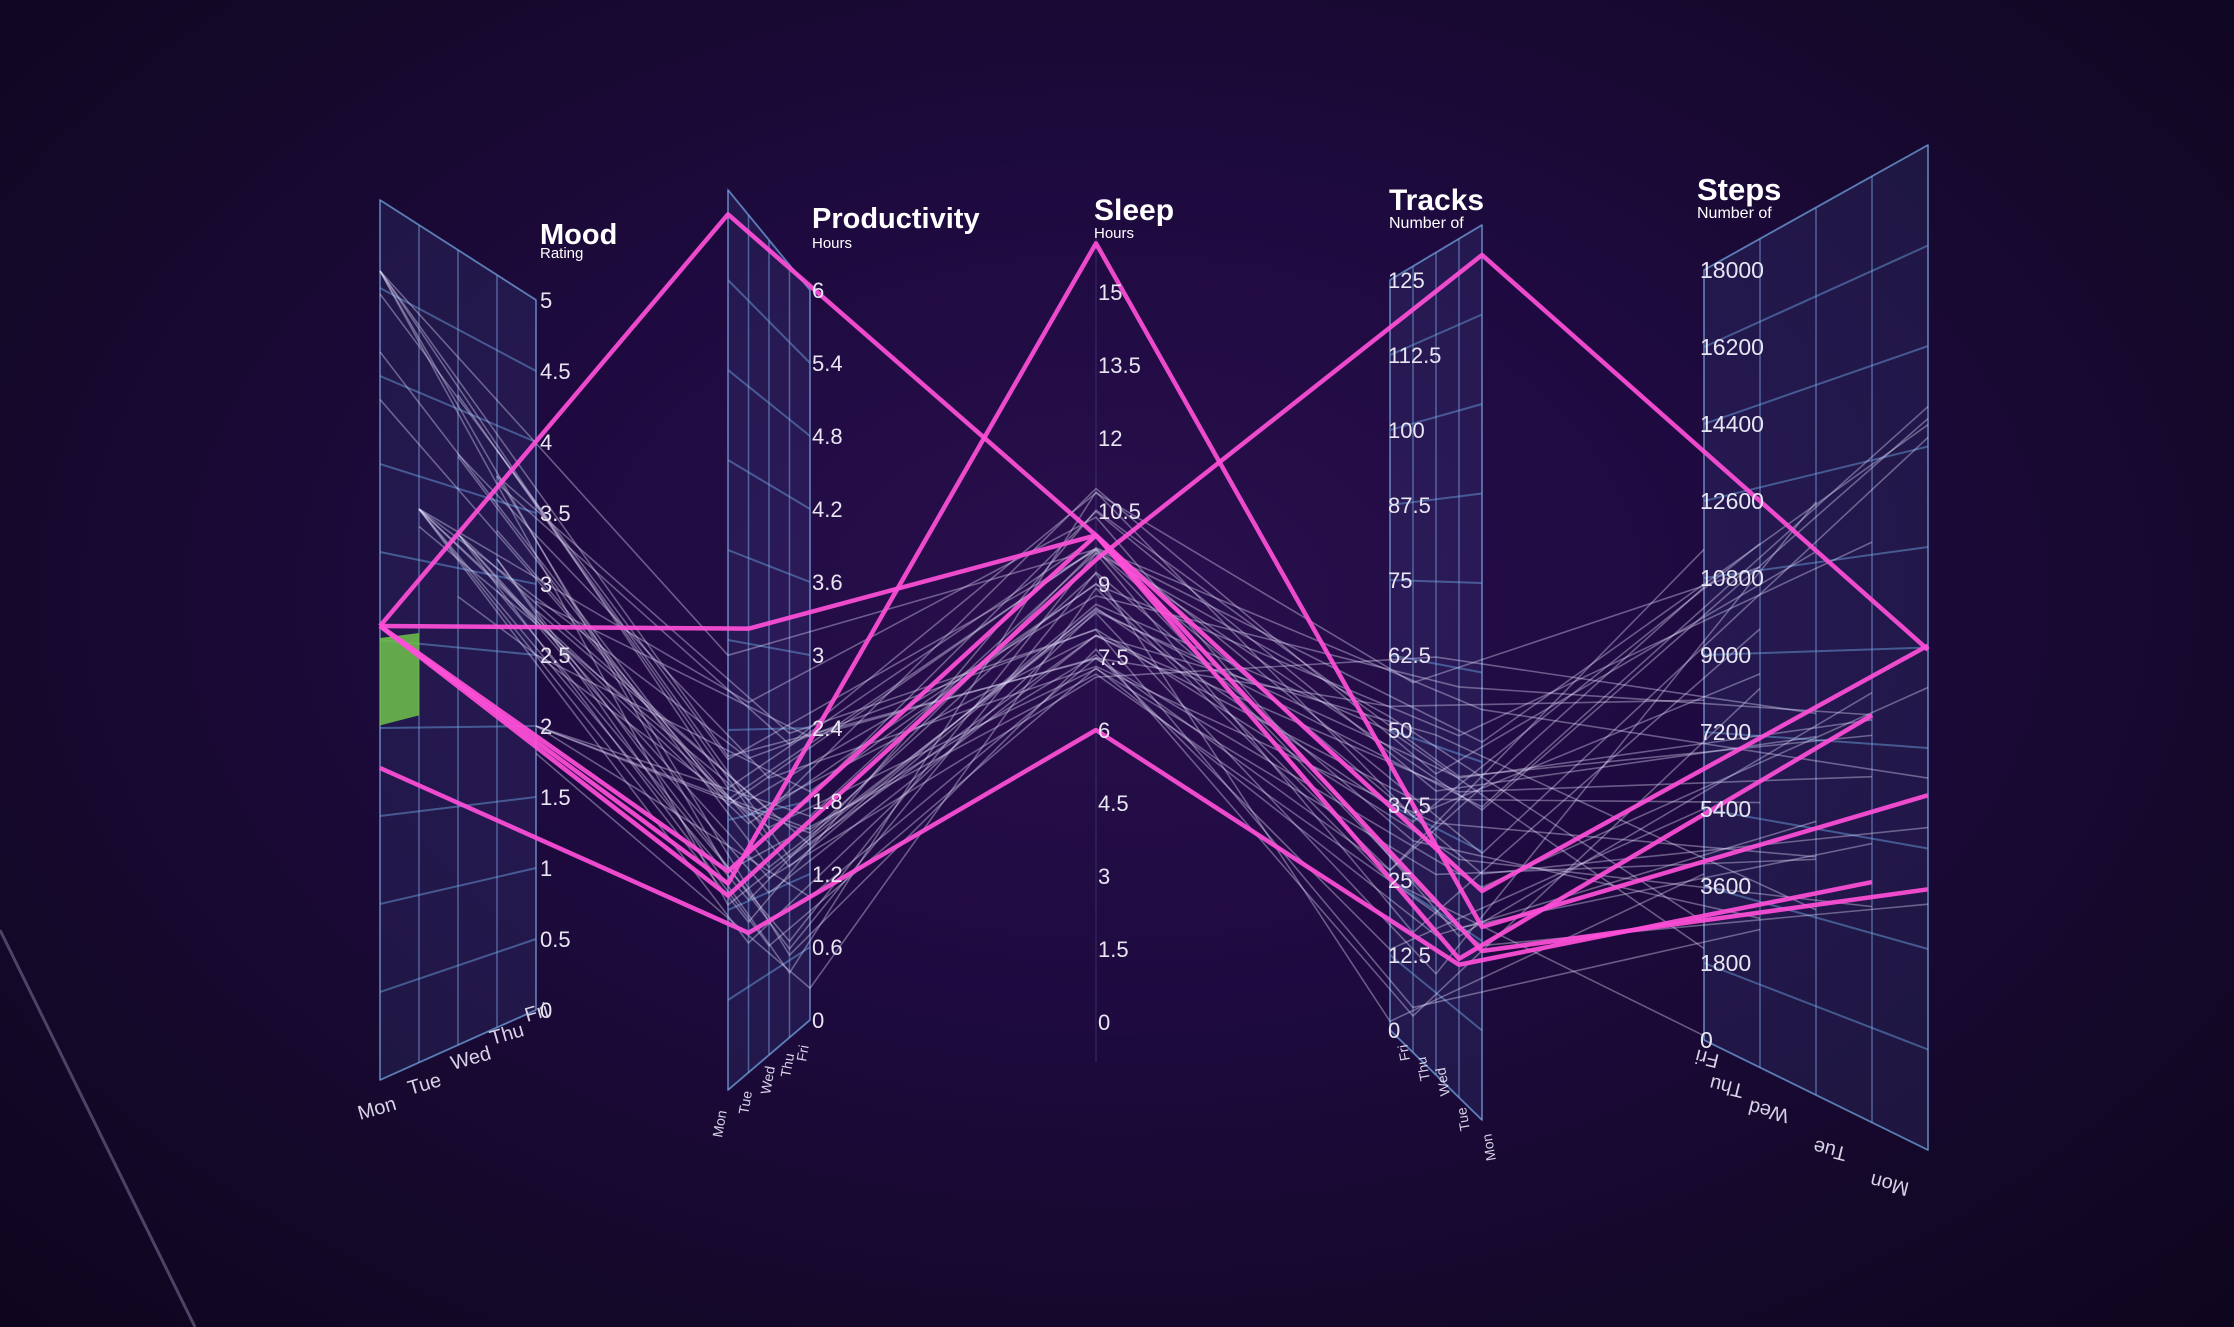 The width and height of the screenshot is (2234, 1327). Describe the element at coordinates (546, 300) in the screenshot. I see `mood-tick-label: 5` at that location.